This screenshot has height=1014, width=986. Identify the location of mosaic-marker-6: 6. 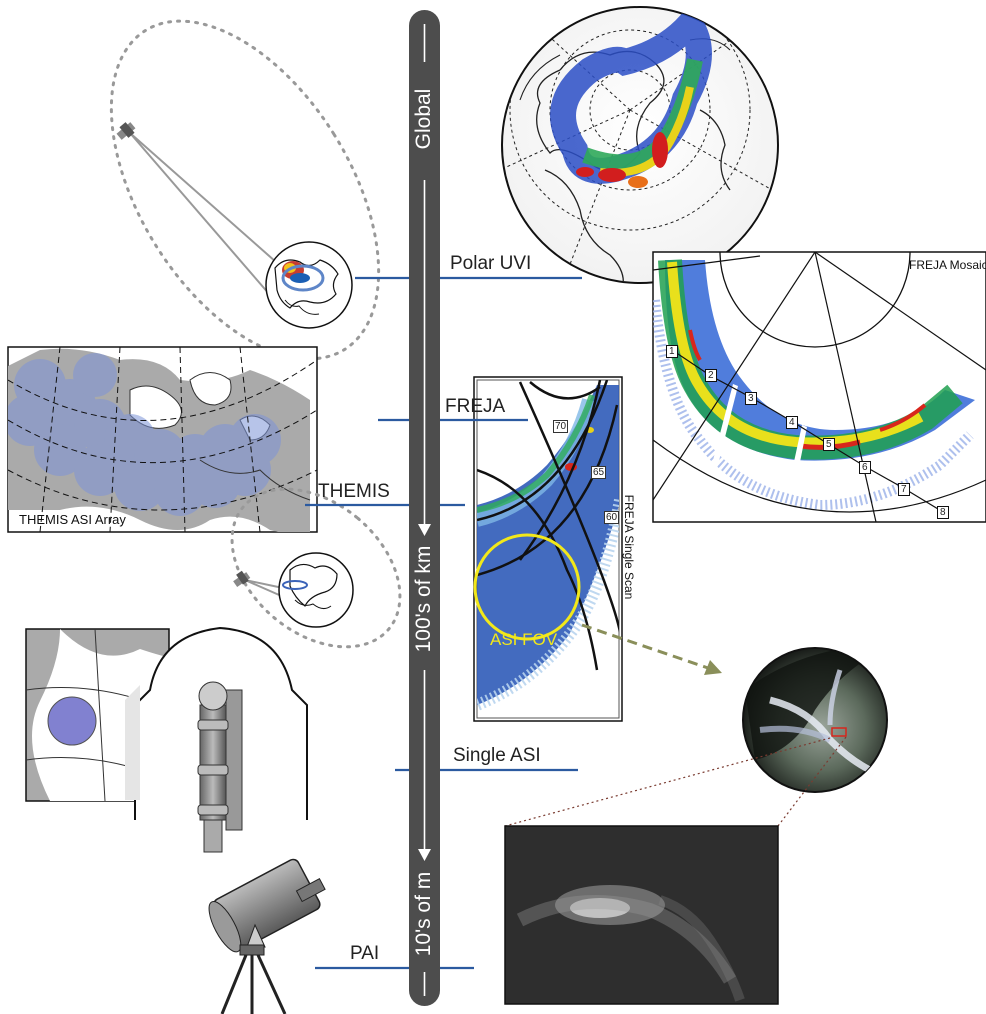
(865, 467).